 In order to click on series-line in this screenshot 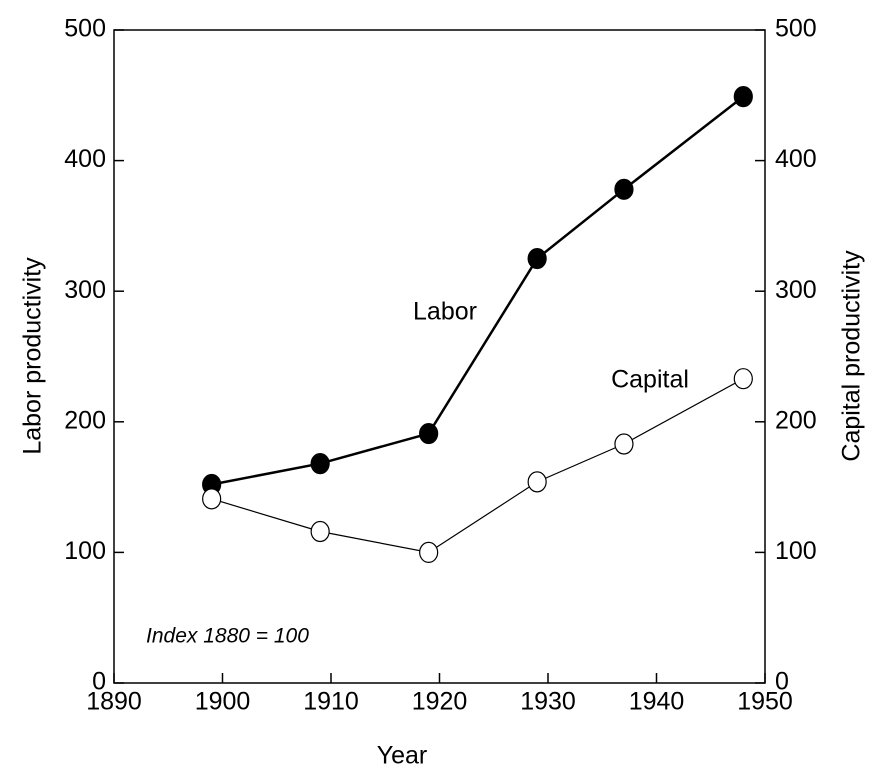, I will do `click(477, 466)`.